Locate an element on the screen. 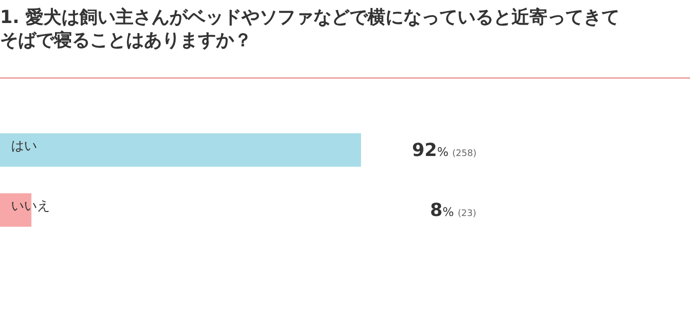 This screenshot has height=326, width=699. data-label: 8% (23) is located at coordinates (453, 210).